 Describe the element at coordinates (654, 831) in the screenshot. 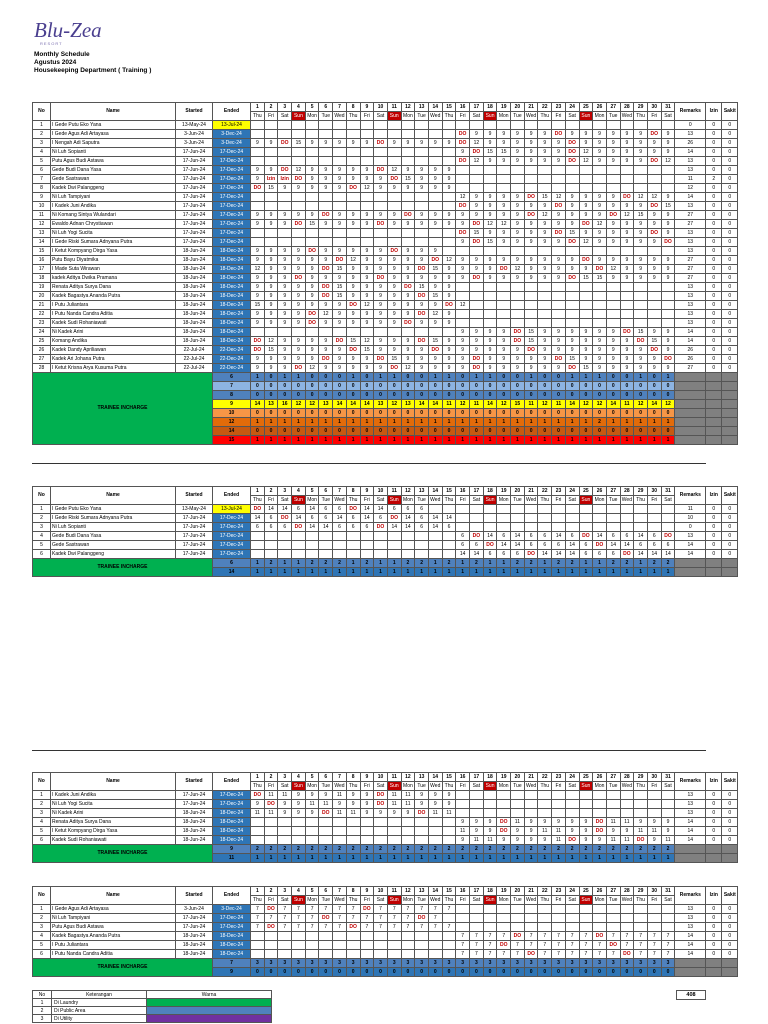

I see `shift-cell: 11` at that location.